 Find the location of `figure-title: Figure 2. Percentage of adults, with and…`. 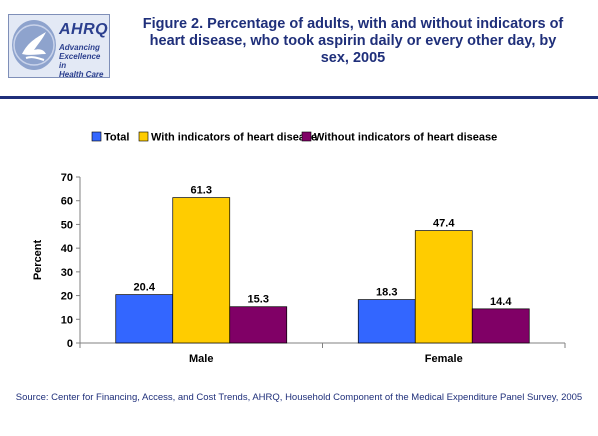

figure-title: Figure 2. Percentage of adults, with and… is located at coordinates (353, 41).